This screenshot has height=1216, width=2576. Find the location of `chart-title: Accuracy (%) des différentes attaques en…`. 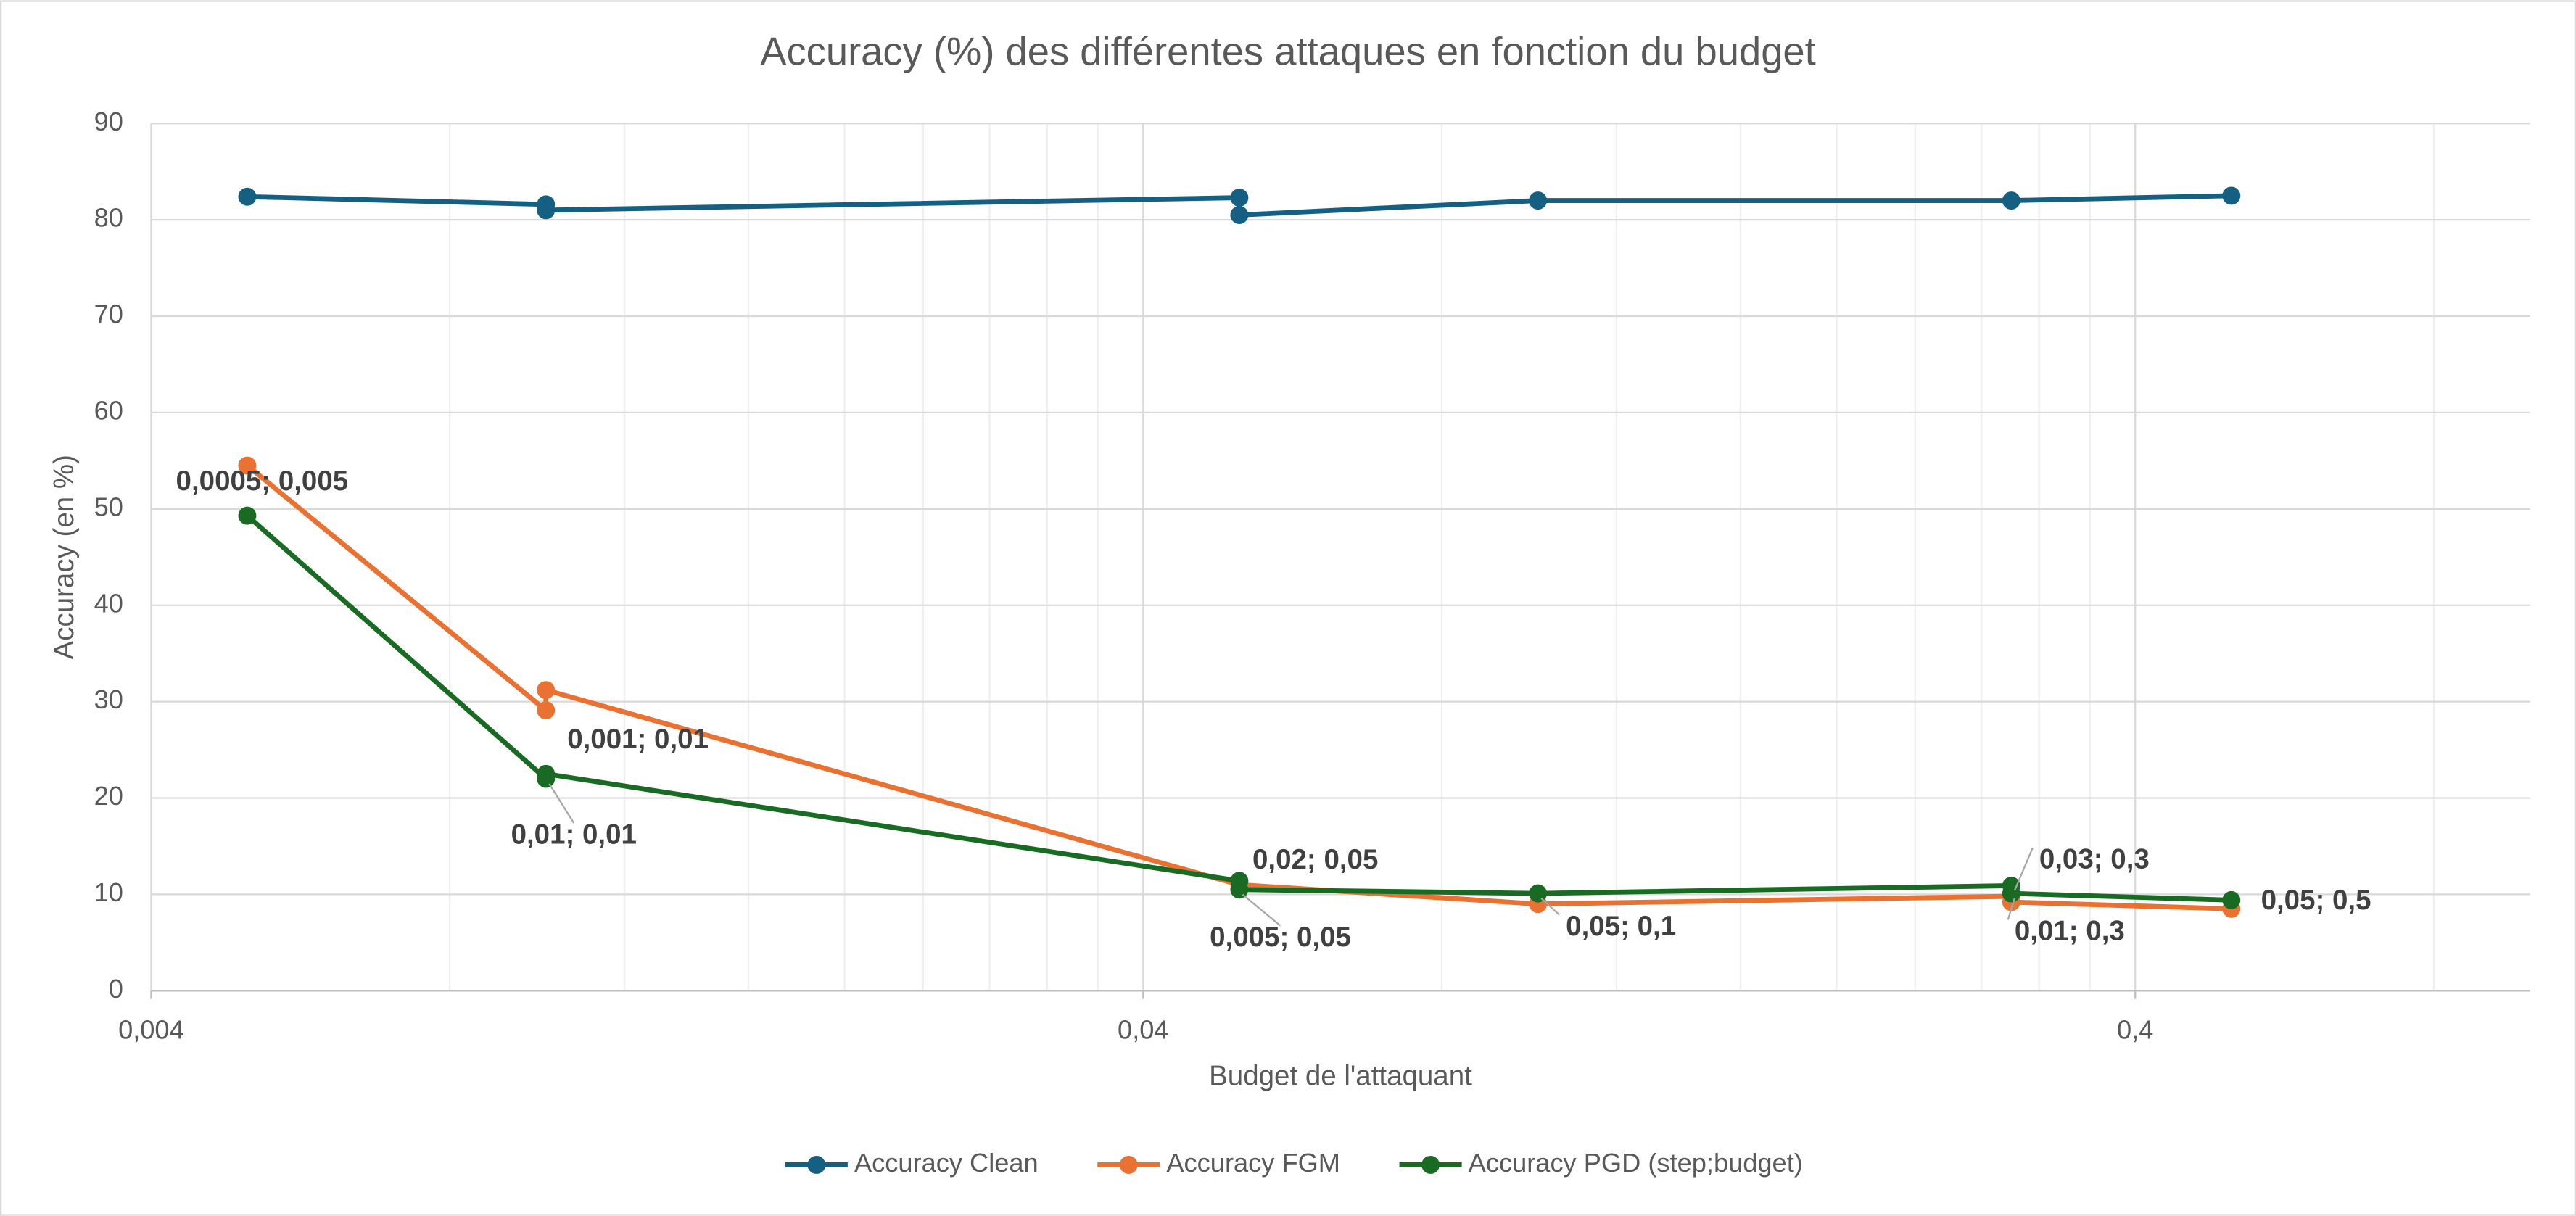

chart-title: Accuracy (%) des différentes attaques en… is located at coordinates (1288, 51).